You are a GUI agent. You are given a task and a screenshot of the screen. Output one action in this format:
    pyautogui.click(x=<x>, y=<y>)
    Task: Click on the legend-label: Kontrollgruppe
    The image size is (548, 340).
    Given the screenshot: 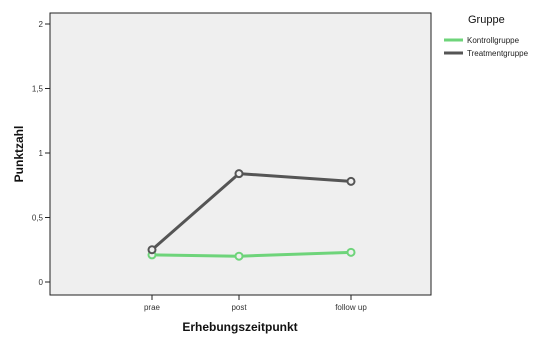 What is the action you would take?
    pyautogui.click(x=493, y=40)
    